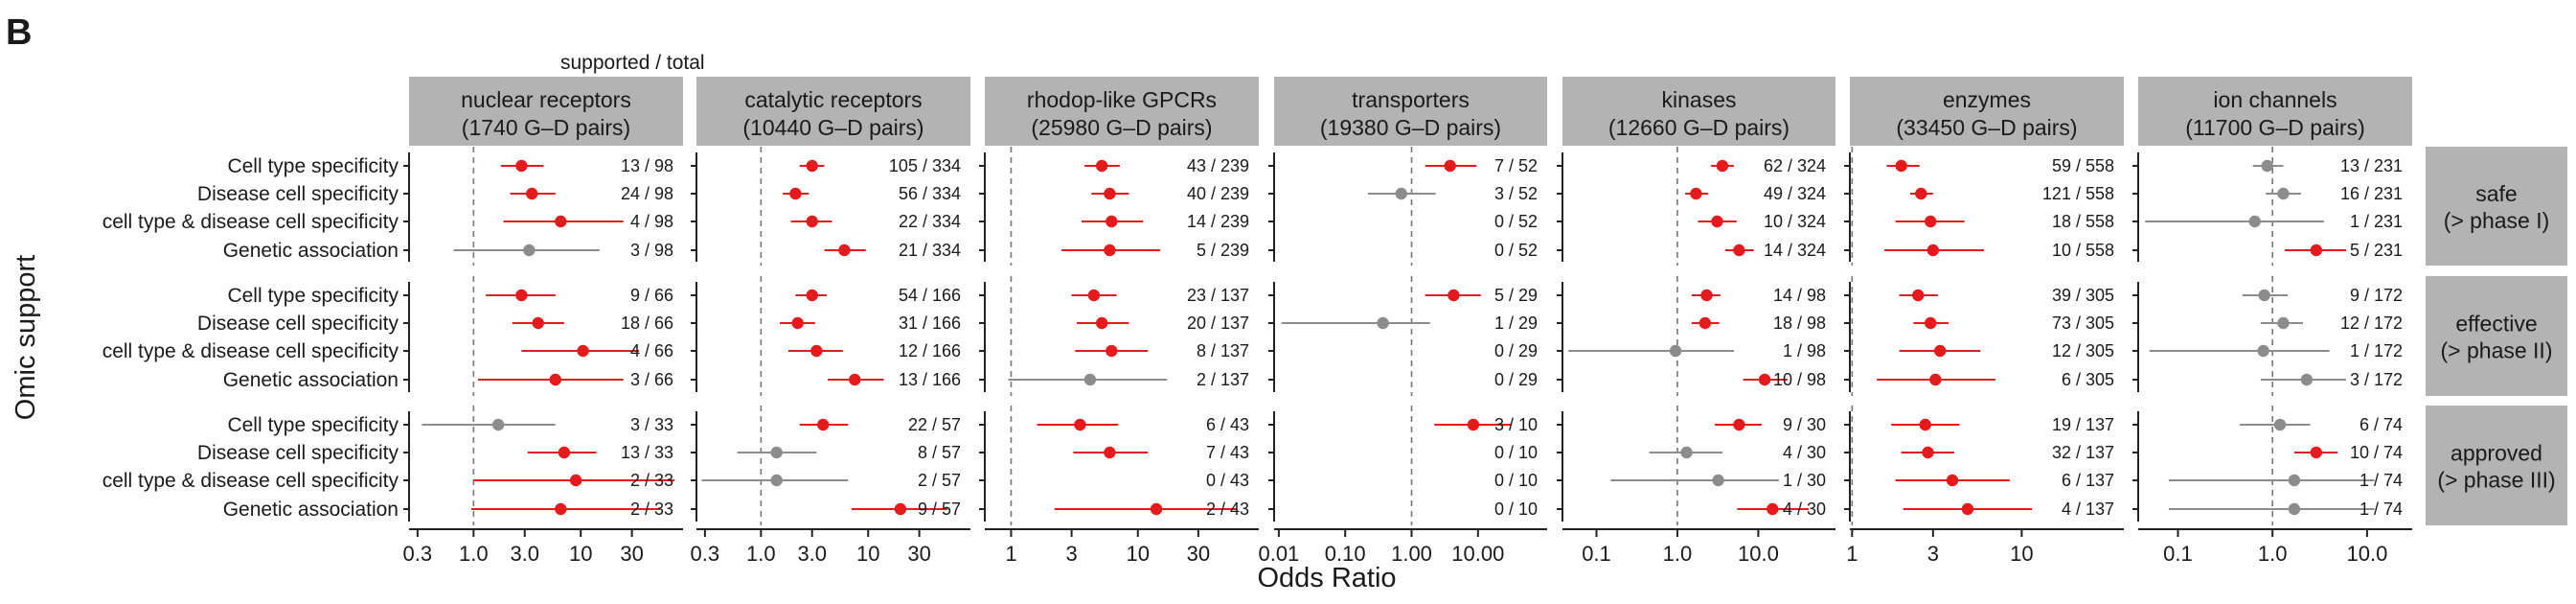 This screenshot has height=604, width=2576. Describe the element at coordinates (651, 380) in the screenshot. I see `count-label: 3 / 66` at that location.